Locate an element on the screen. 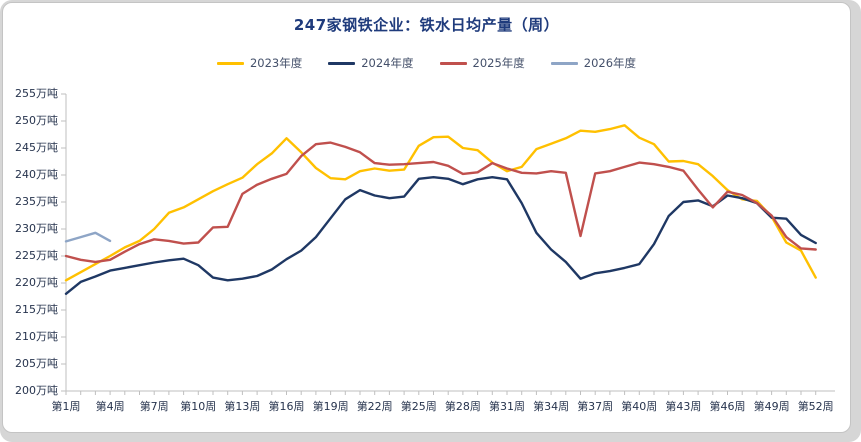  y-axis-tick-label: 210万吨 is located at coordinates (36, 336).